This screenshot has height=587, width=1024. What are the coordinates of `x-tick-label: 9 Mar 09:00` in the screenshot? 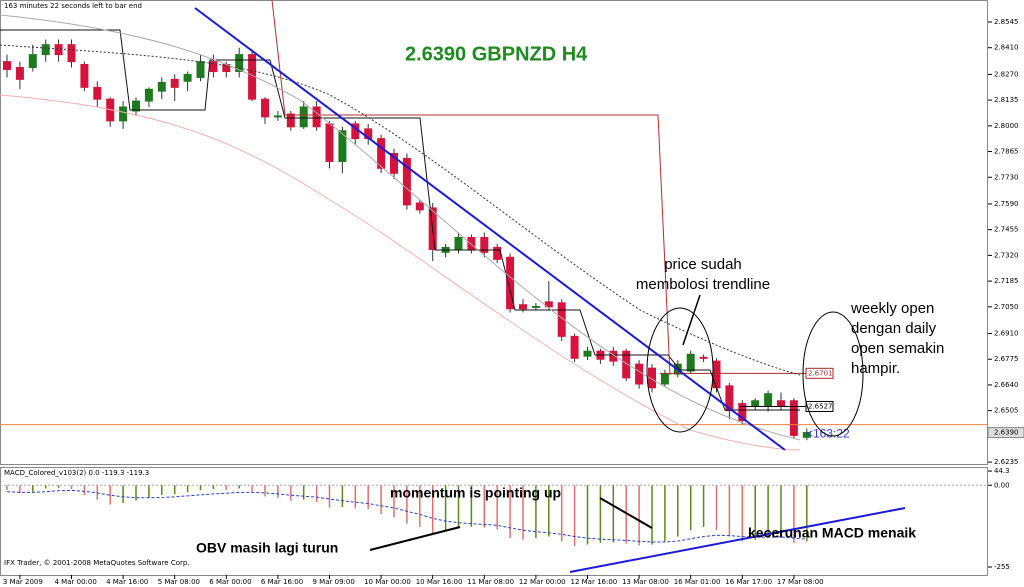 It's located at (334, 582).